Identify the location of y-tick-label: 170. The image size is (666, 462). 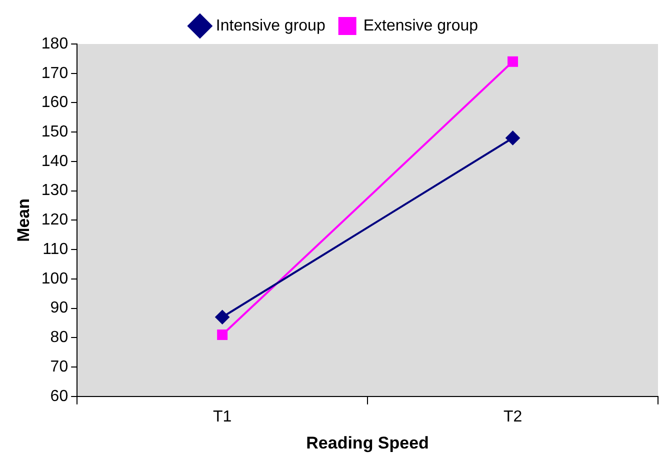
(54, 73).